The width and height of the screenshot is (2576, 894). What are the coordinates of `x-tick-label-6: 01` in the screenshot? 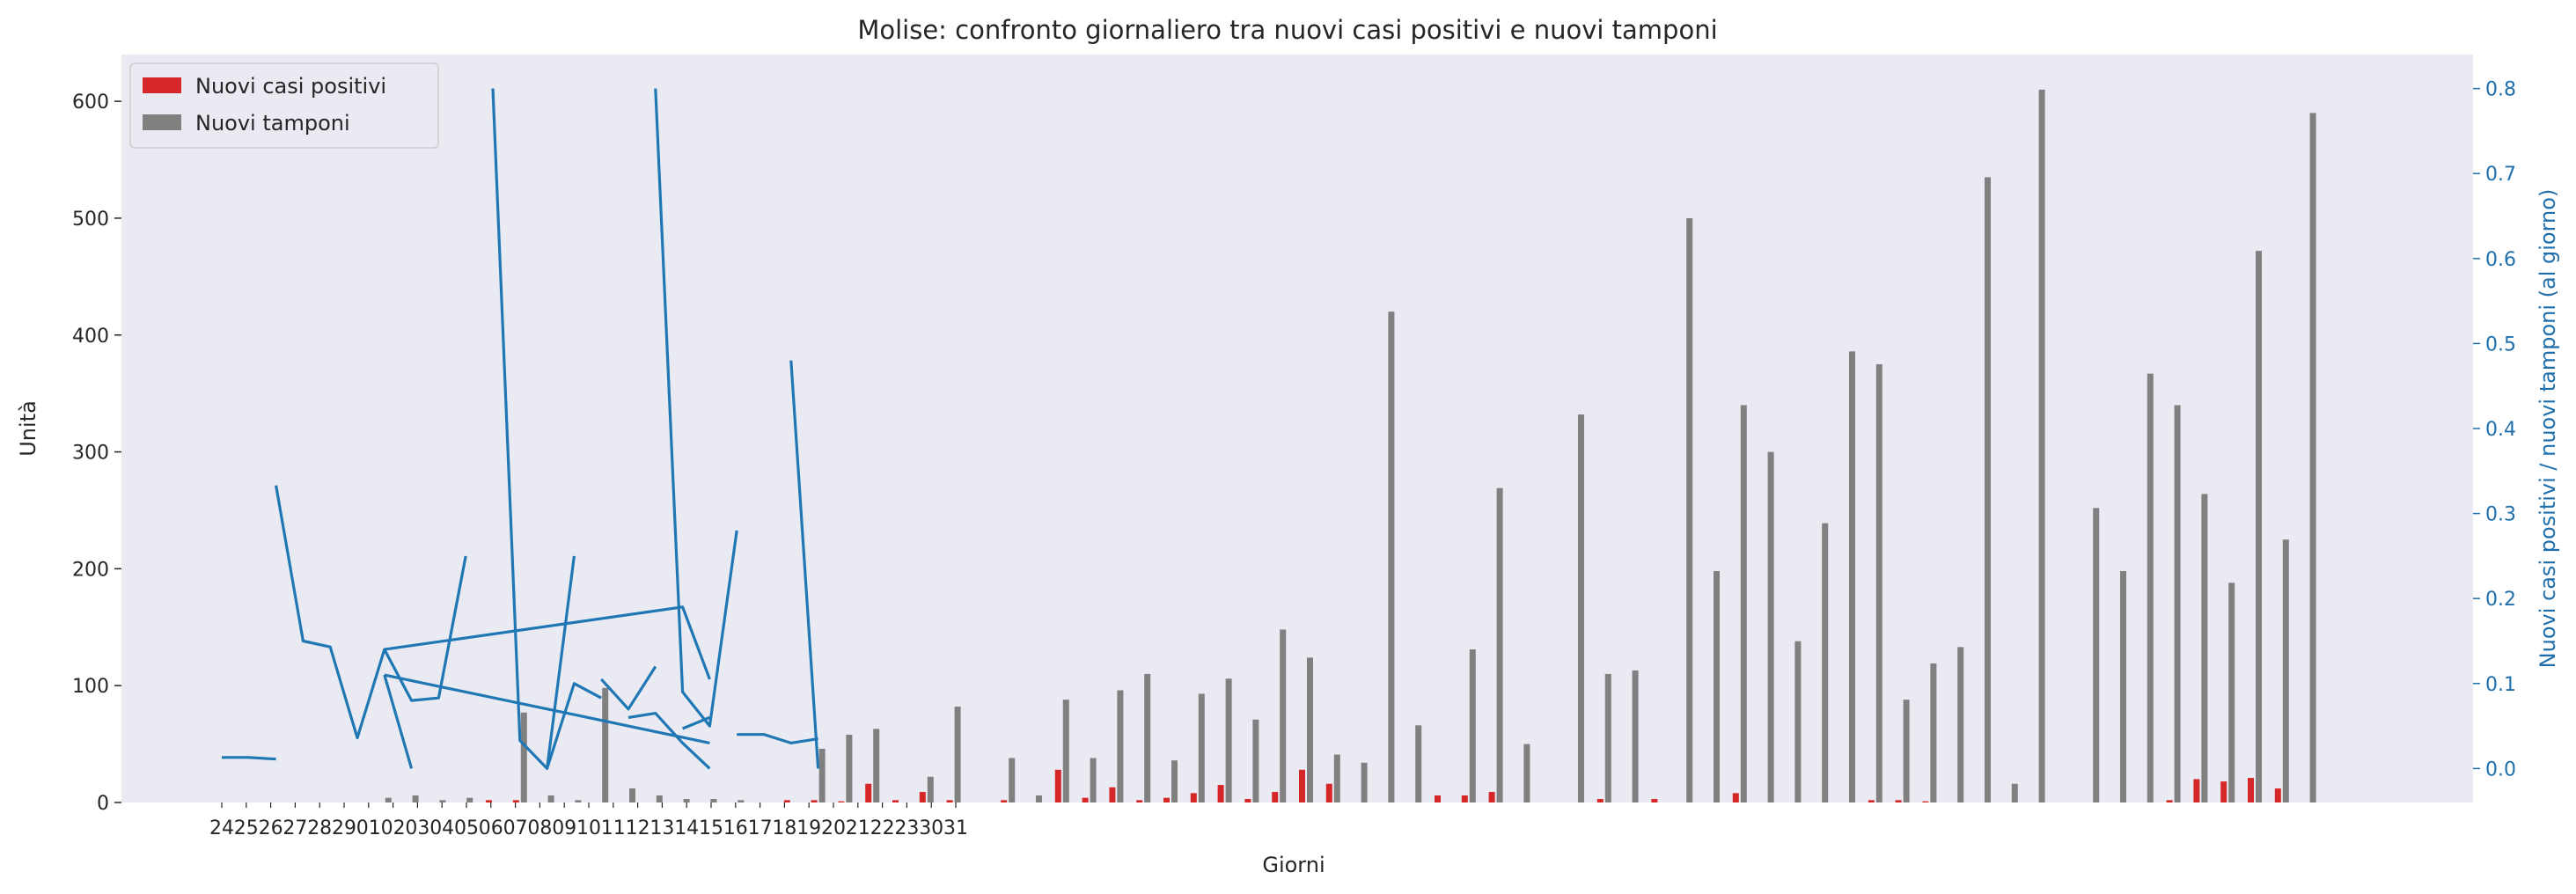 It's located at (368, 828).